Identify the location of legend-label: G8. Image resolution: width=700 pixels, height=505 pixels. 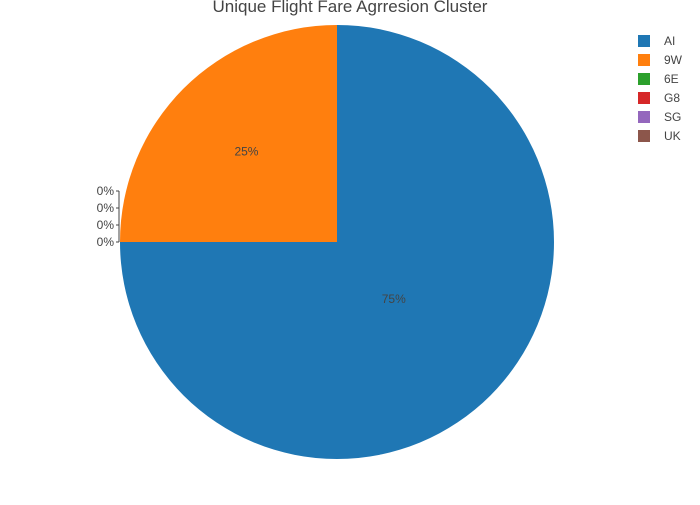
(672, 97).